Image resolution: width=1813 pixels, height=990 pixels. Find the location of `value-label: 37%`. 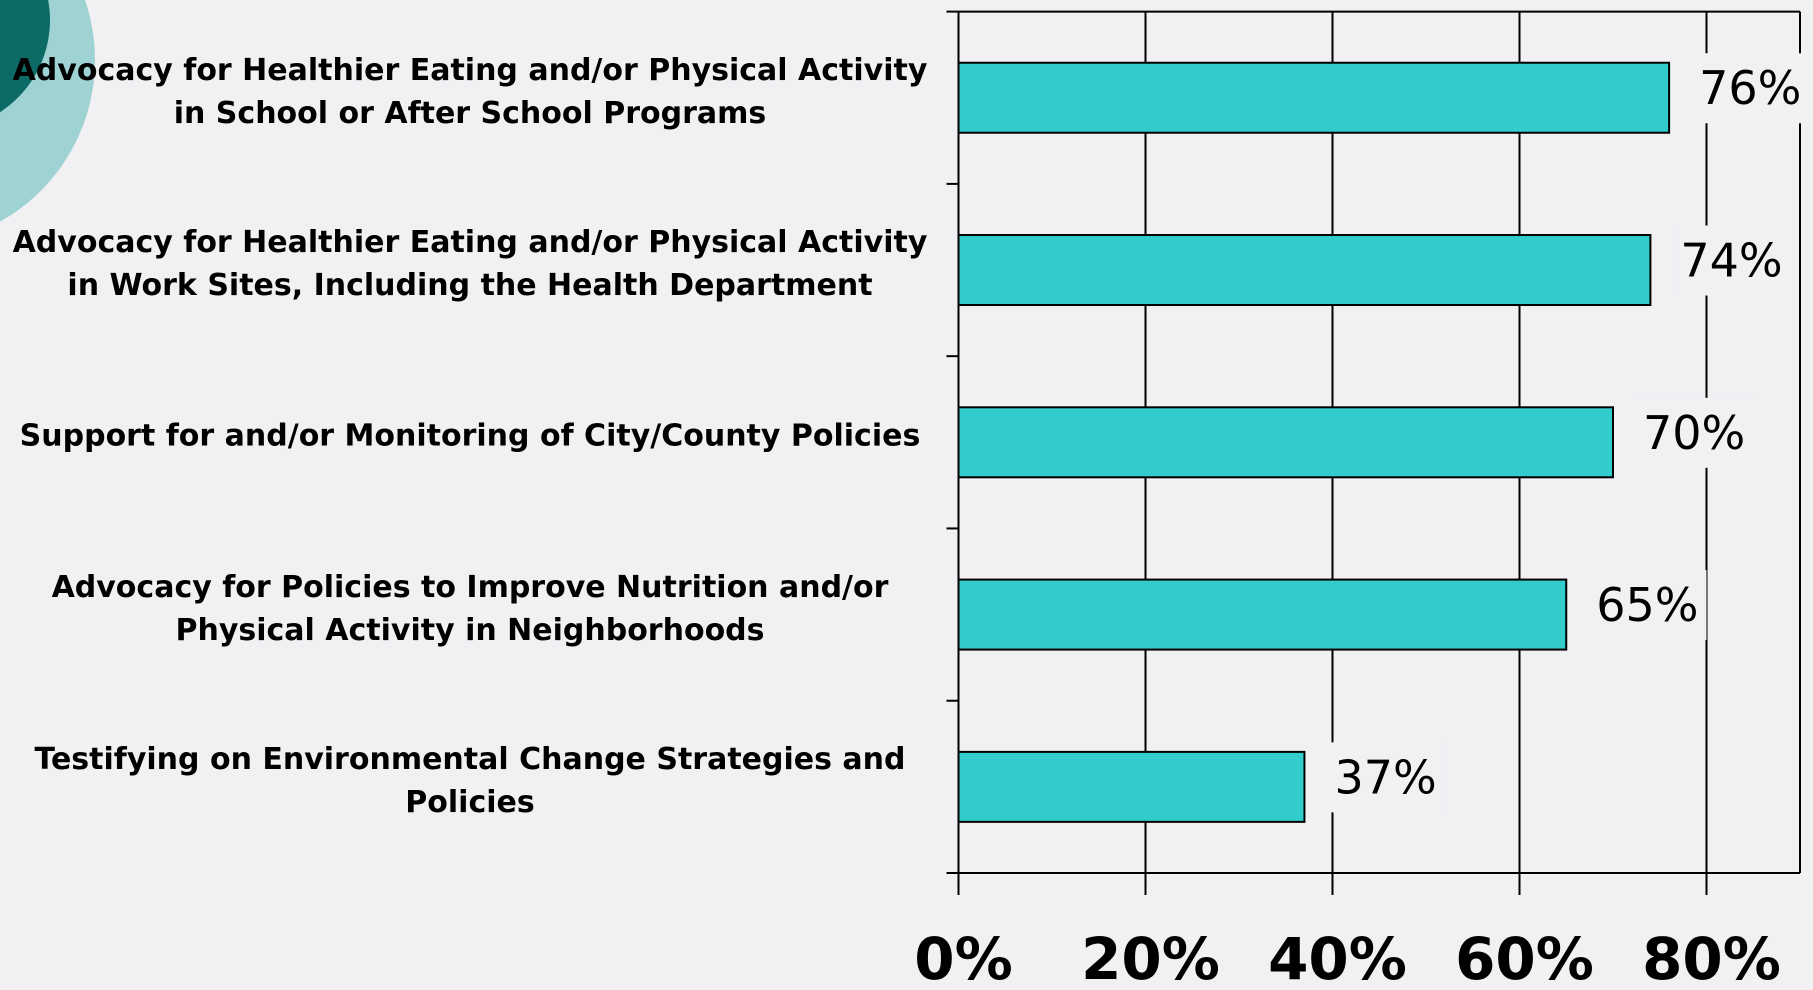

value-label: 37% is located at coordinates (1385, 777).